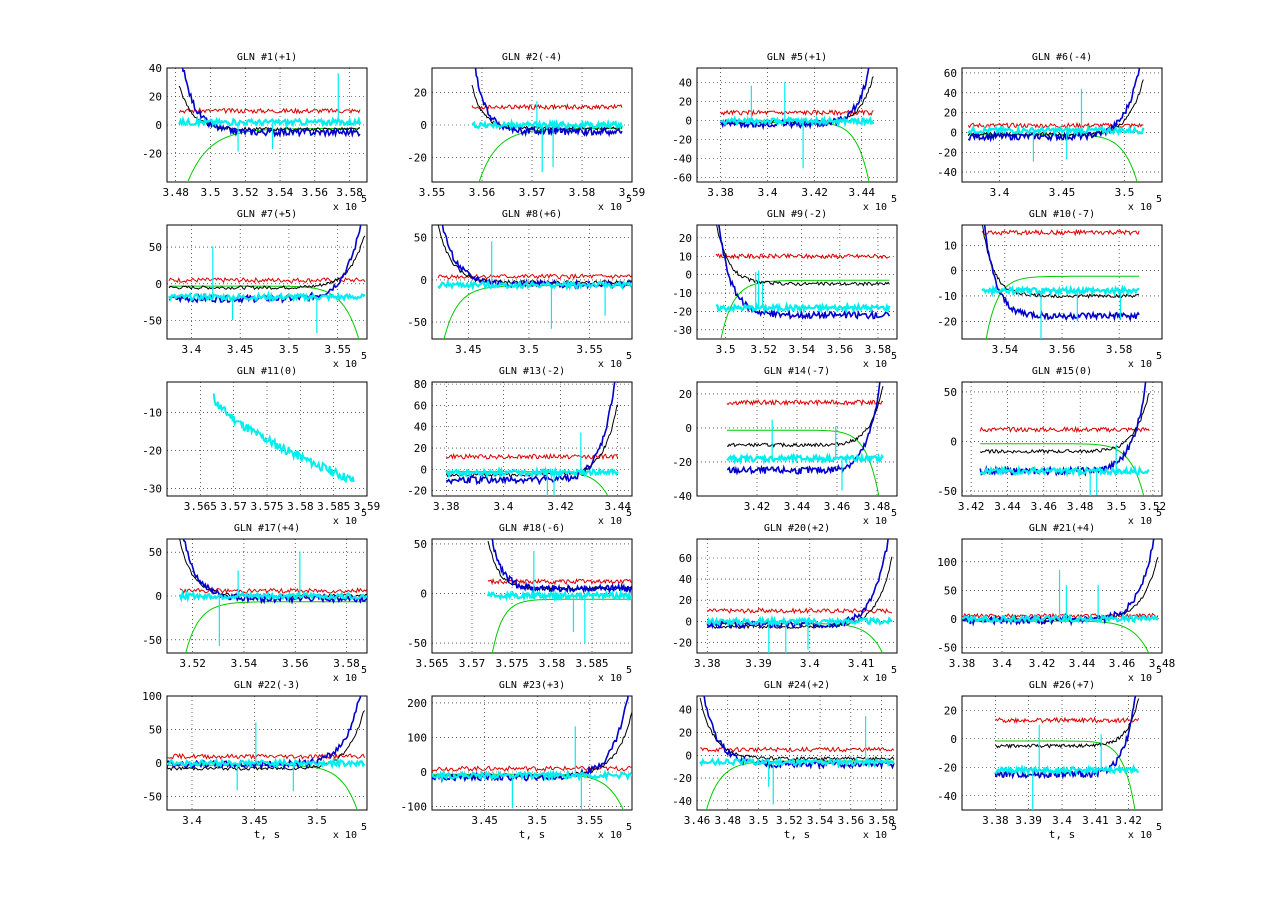  Describe the element at coordinates (532, 192) in the screenshot. I see `x-tick-label: 3.57` at that location.